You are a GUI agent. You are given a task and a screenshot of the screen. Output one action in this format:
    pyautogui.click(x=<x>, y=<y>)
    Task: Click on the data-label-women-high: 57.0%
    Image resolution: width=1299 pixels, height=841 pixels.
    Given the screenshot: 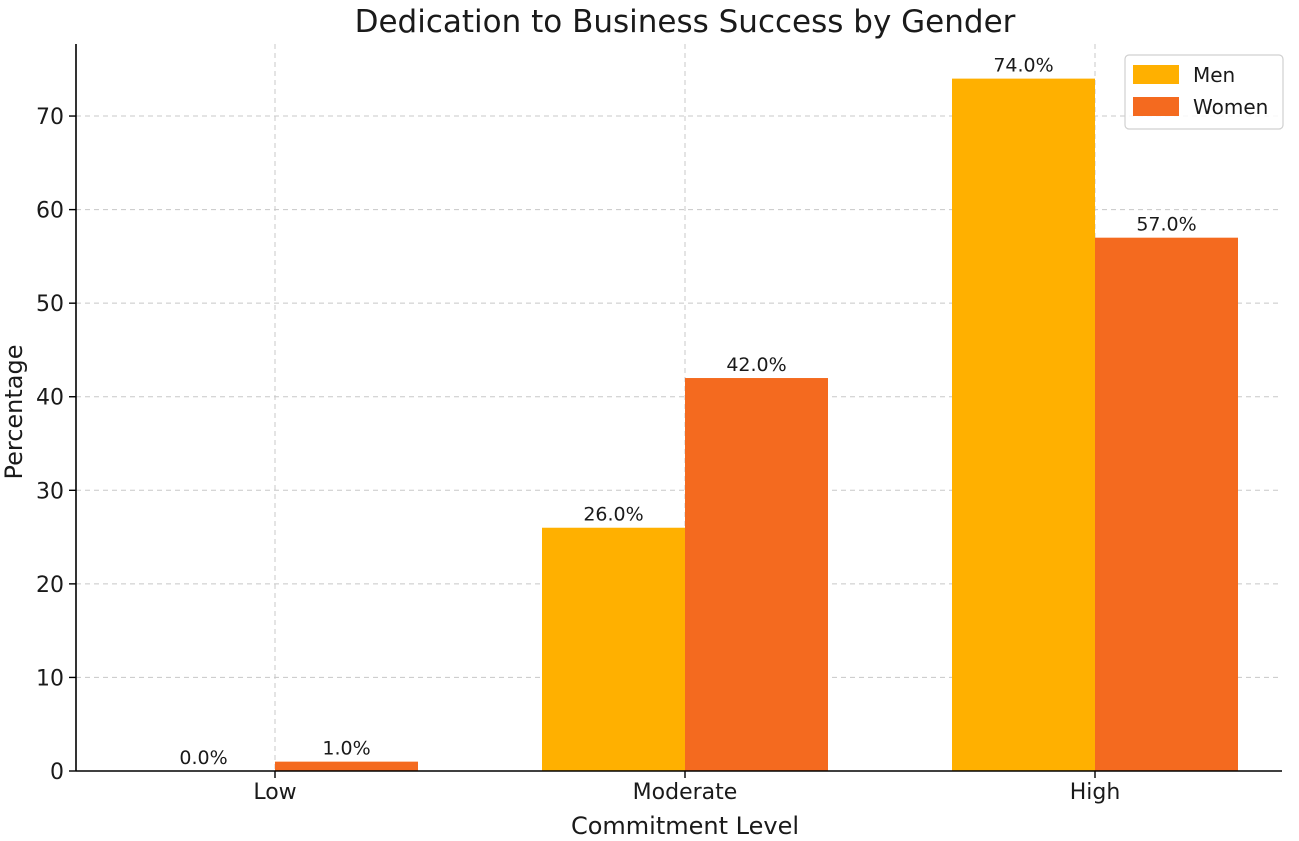 What is the action you would take?
    pyautogui.click(x=1166, y=225)
    